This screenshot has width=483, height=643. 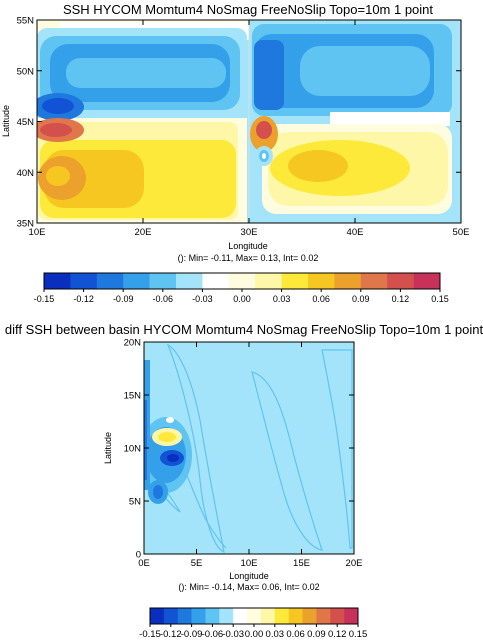 What do you see at coordinates (269, 75) in the screenshot?
I see `contour-band-east-north-blue3` at bounding box center [269, 75].